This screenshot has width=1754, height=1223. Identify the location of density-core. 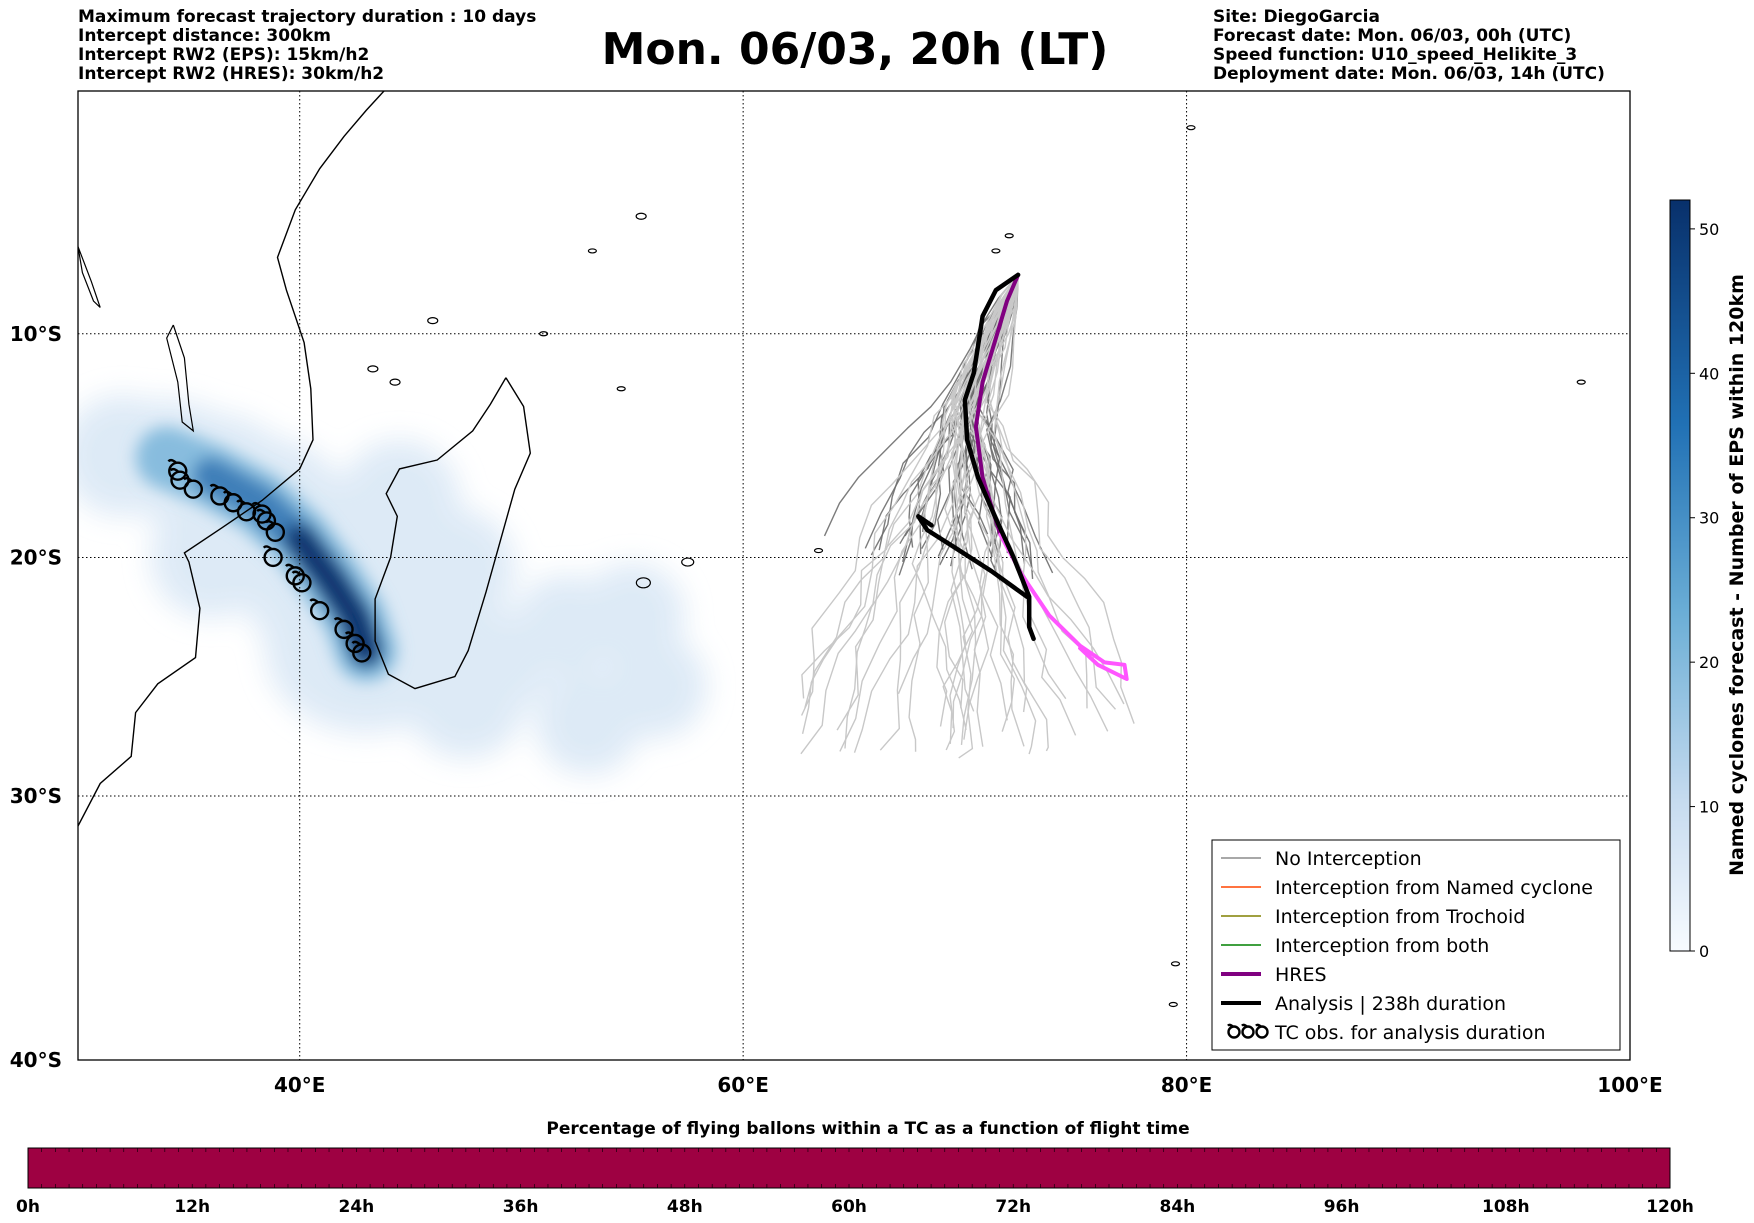
(333, 595).